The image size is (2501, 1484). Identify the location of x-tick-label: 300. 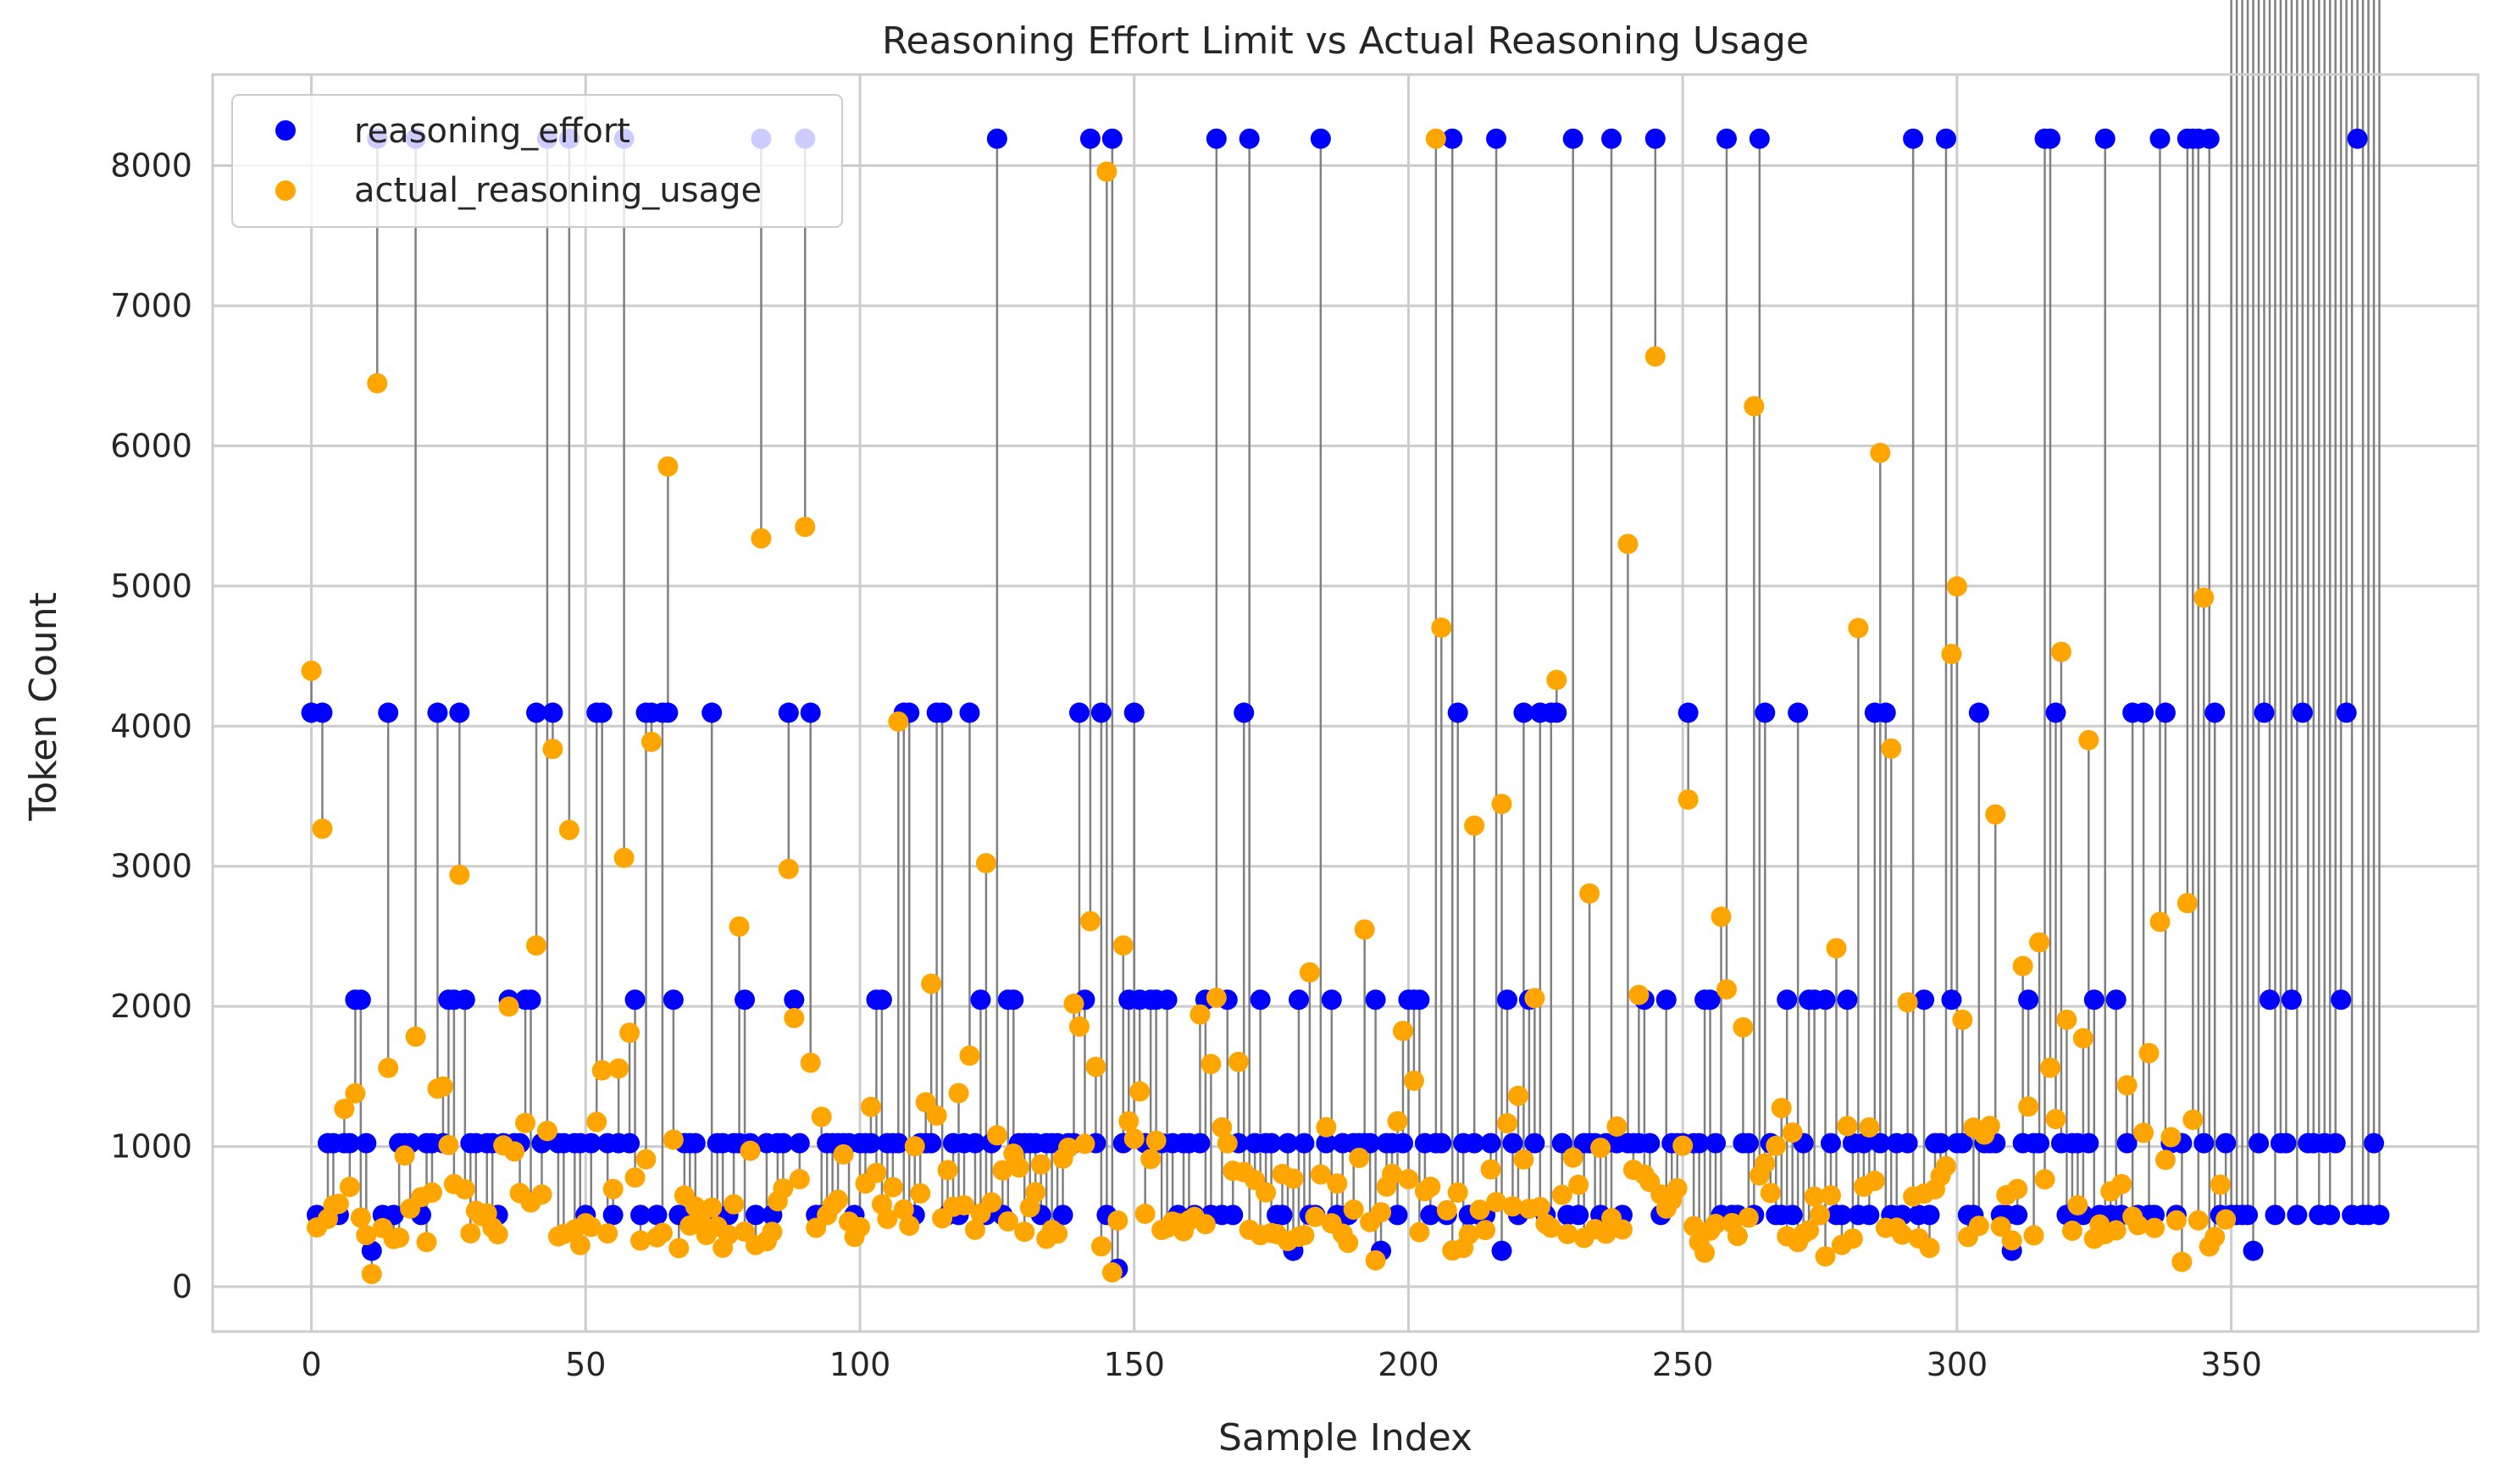
(1957, 1364).